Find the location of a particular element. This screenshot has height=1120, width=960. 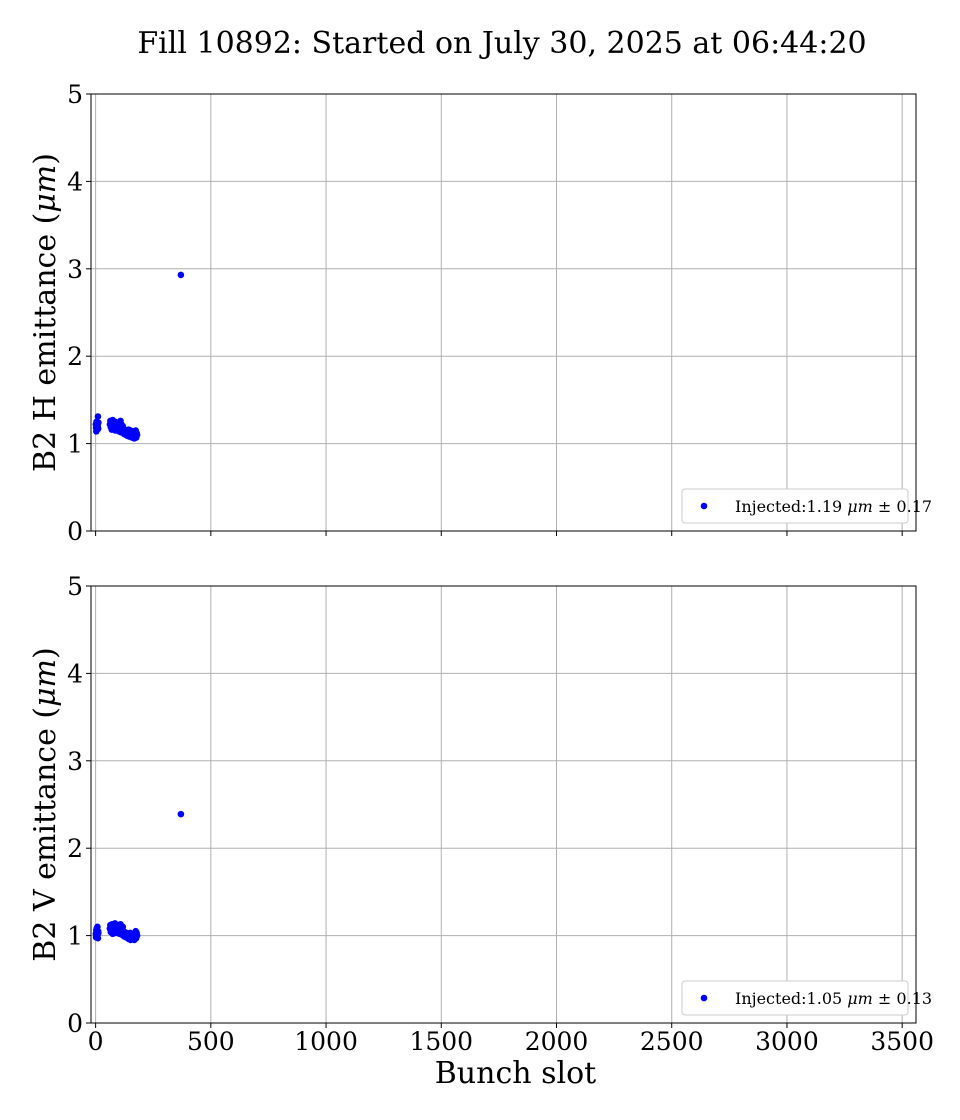

y-axis-label: B2 V emittance (μm) is located at coordinates (45, 804).